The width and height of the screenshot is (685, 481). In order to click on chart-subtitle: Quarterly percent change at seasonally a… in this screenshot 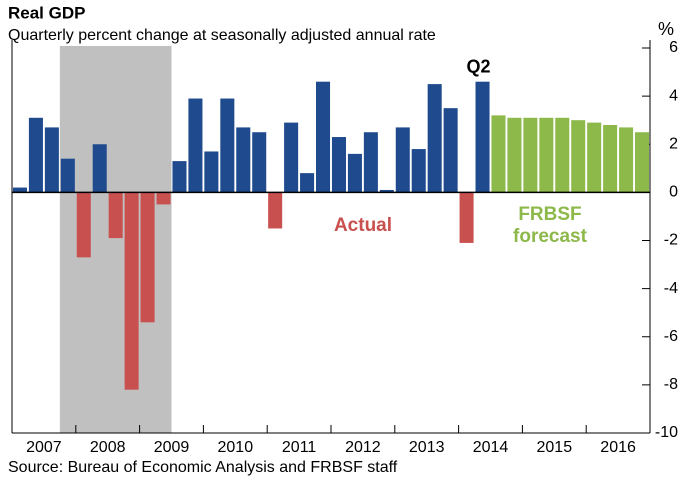, I will do `click(222, 35)`.